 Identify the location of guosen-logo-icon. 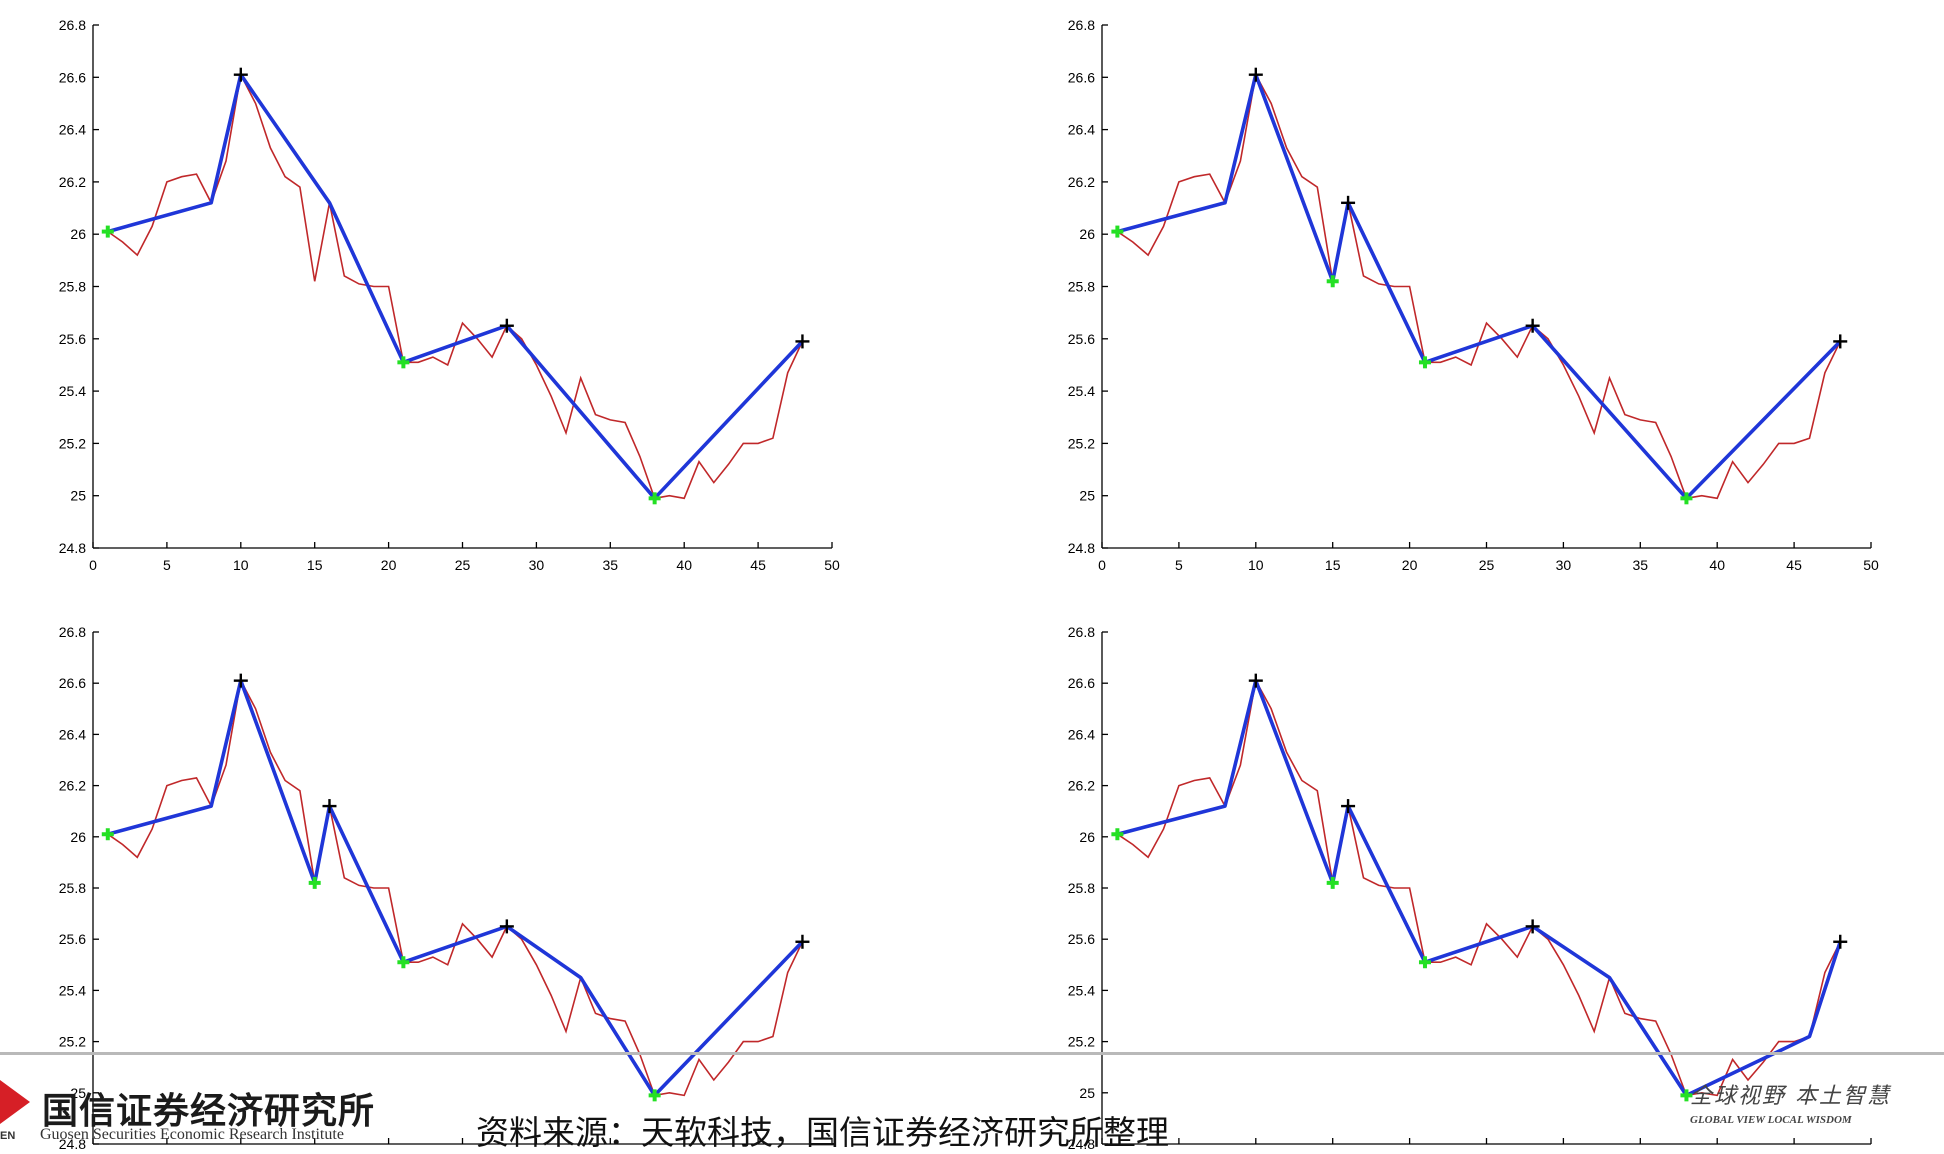
(15, 1102).